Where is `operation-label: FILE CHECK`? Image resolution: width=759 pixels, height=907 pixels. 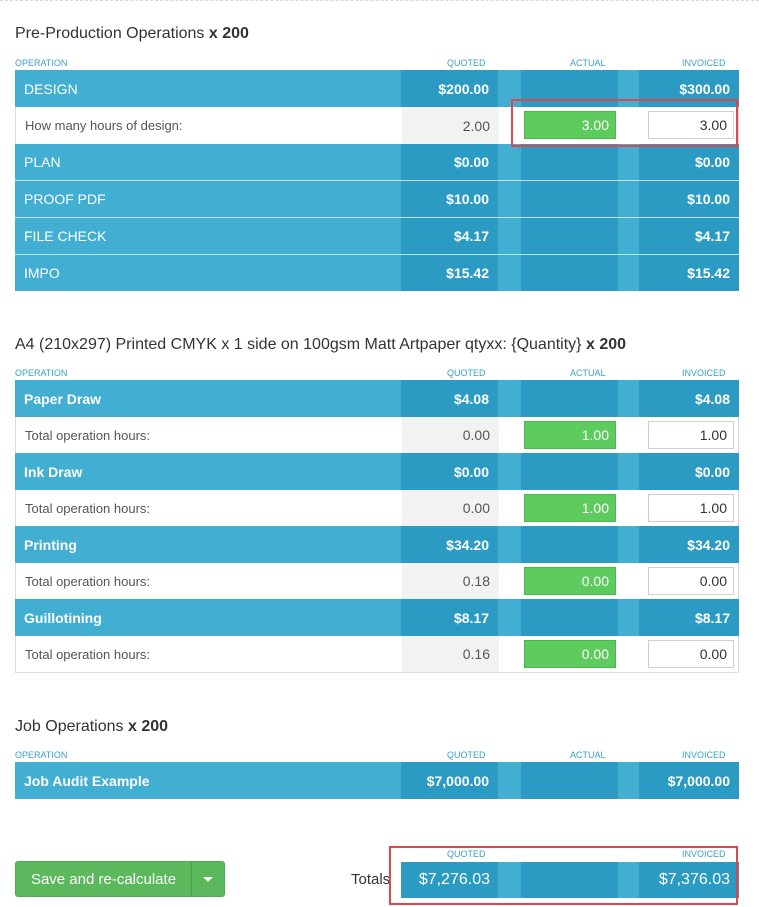
operation-label: FILE CHECK is located at coordinates (65, 236).